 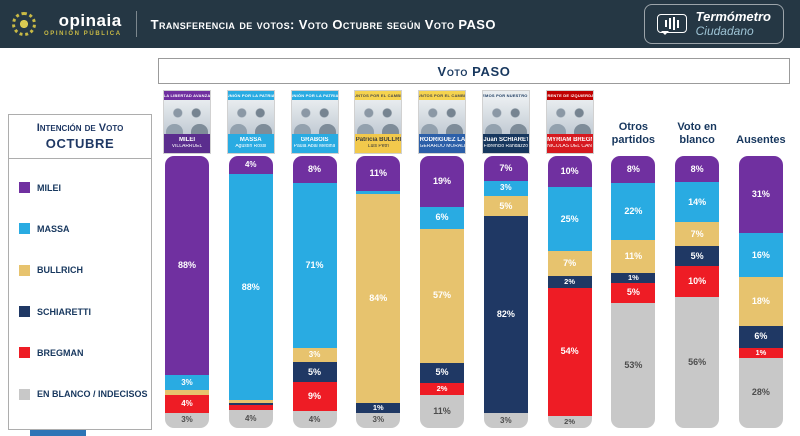 I want to click on segment-ausentes-bregman: 1%, so click(x=760, y=352).